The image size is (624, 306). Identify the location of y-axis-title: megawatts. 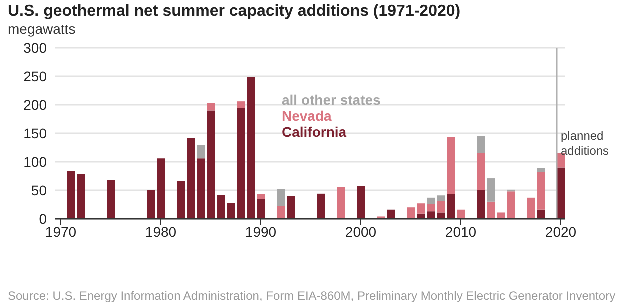
(42, 29).